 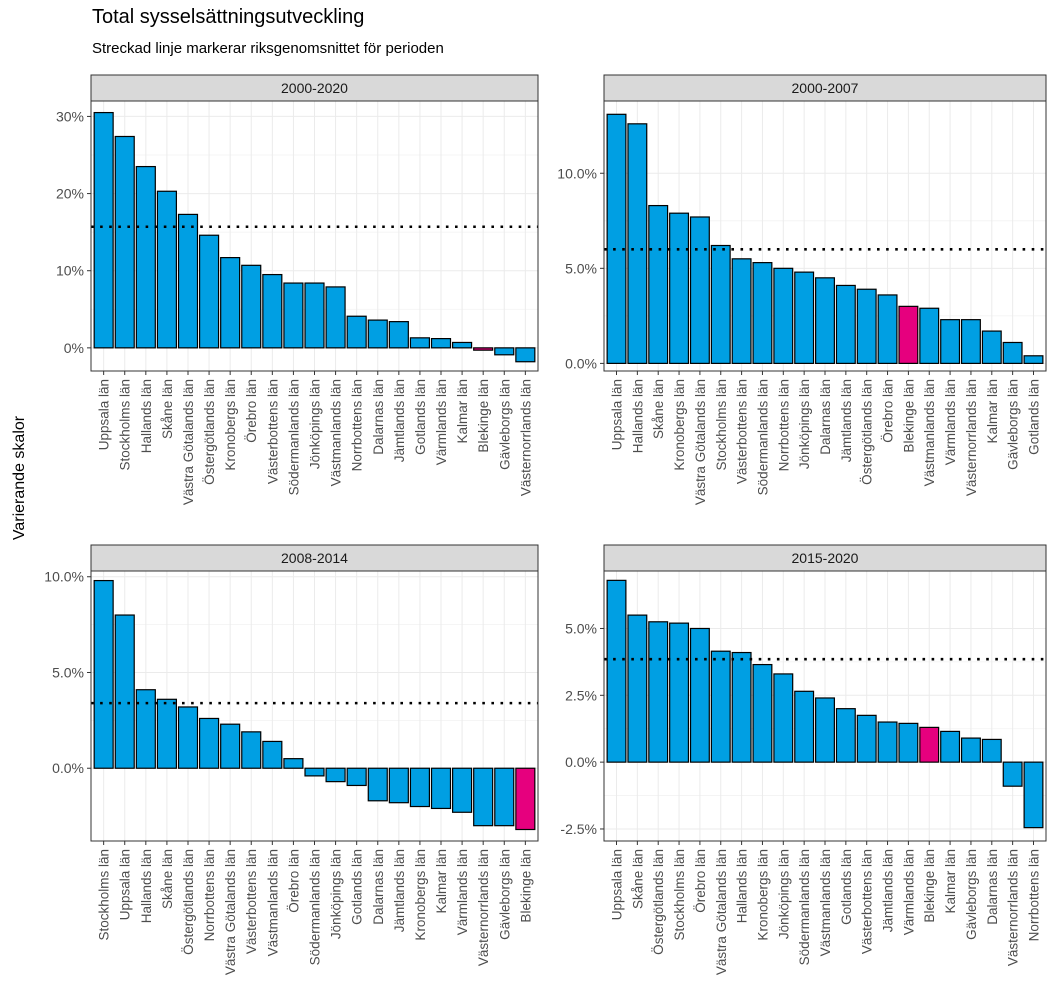 I want to click on facet-title: 2015-2020, so click(x=825, y=558).